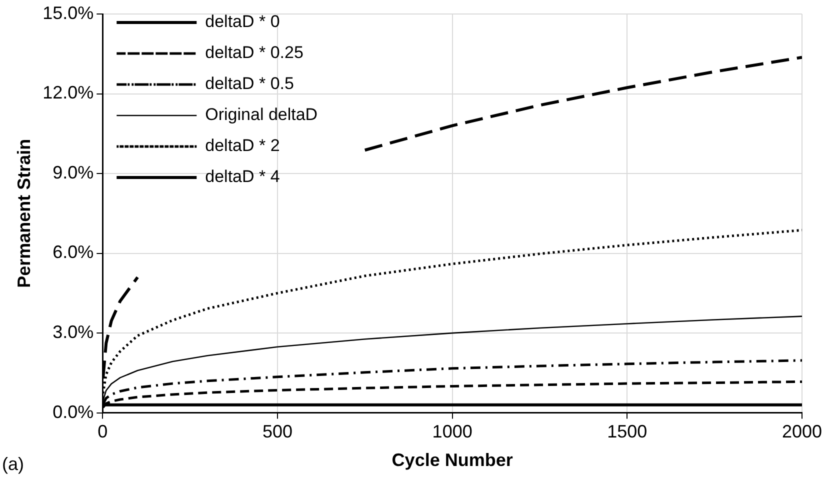 The width and height of the screenshot is (832, 482). Describe the element at coordinates (73, 252) in the screenshot. I see `y-tick-label: 6.0%` at that location.